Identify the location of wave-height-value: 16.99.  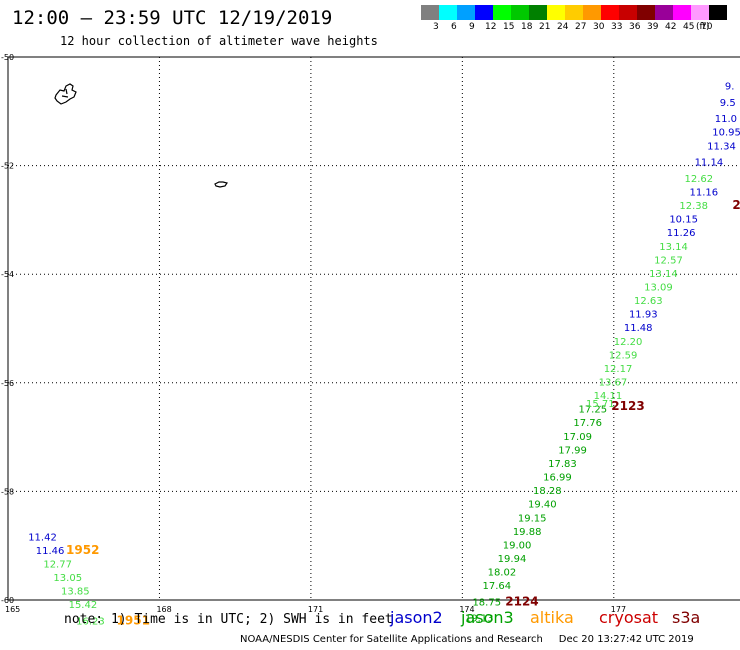
(557, 478).